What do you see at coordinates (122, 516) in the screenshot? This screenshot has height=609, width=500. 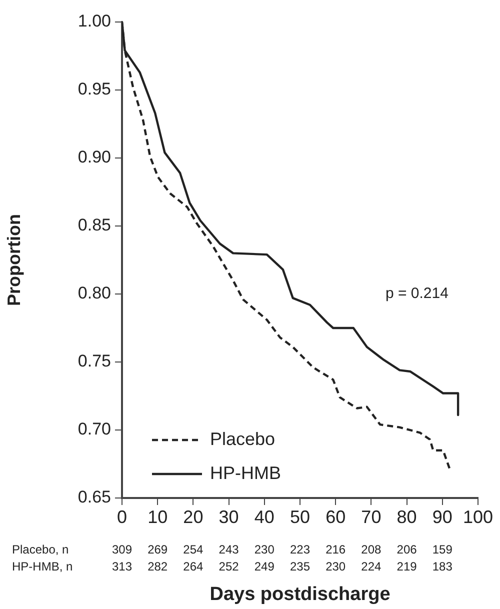 I see `x-tick-label: 0` at bounding box center [122, 516].